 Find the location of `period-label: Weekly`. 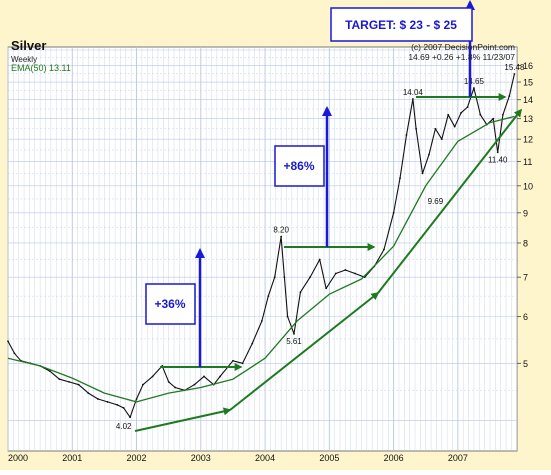

period-label: Weekly is located at coordinates (24, 59).